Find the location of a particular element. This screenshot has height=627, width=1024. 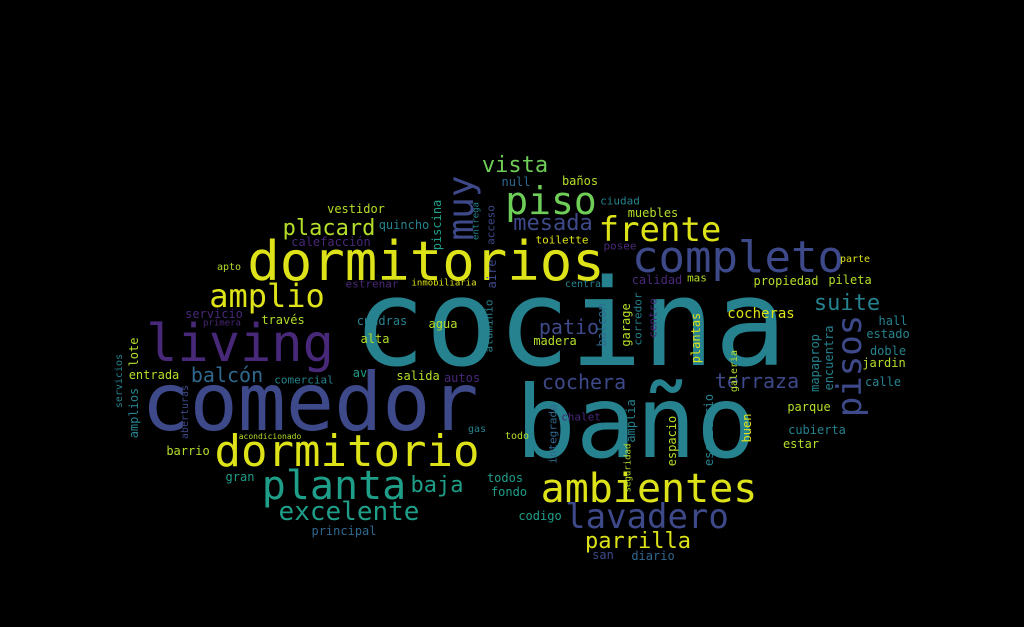

word-traves: través is located at coordinates (283, 320).